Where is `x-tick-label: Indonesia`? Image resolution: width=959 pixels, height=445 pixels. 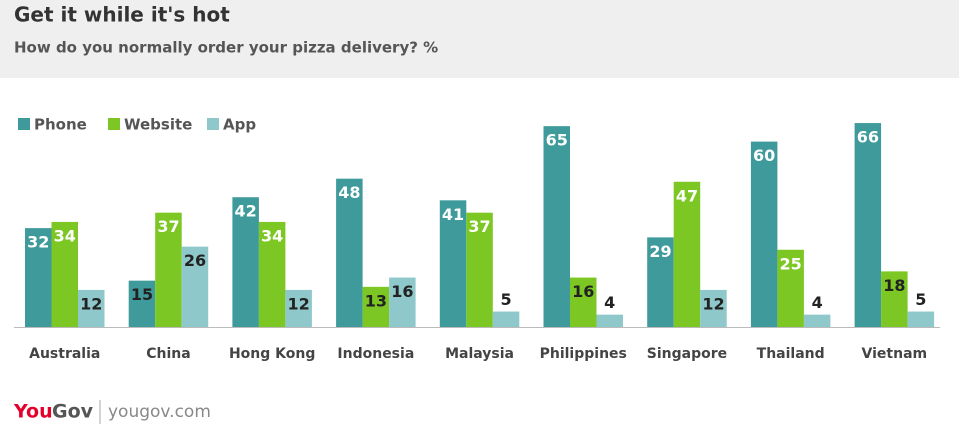
x-tick-label: Indonesia is located at coordinates (375, 354).